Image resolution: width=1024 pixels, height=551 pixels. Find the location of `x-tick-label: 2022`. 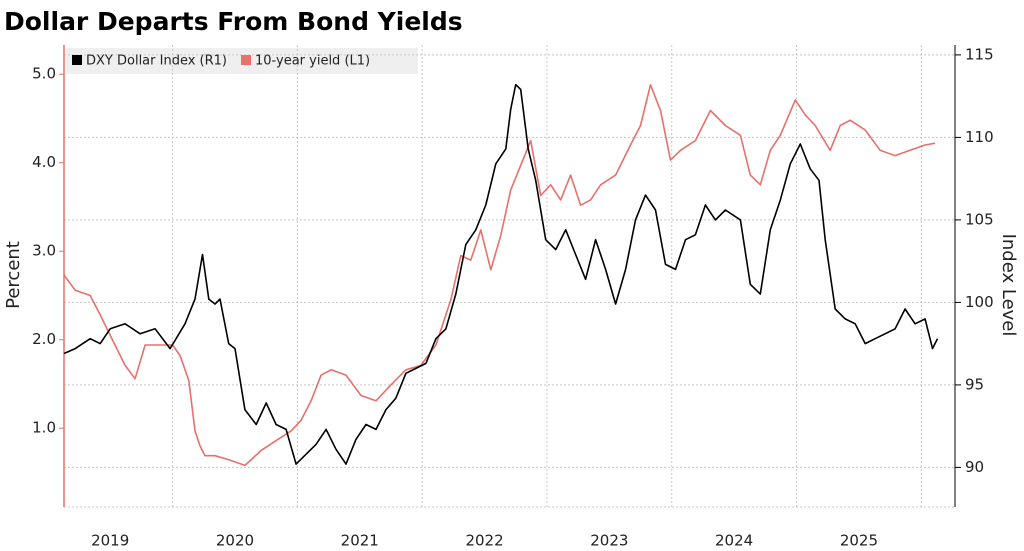

x-tick-label: 2022 is located at coordinates (484, 541).